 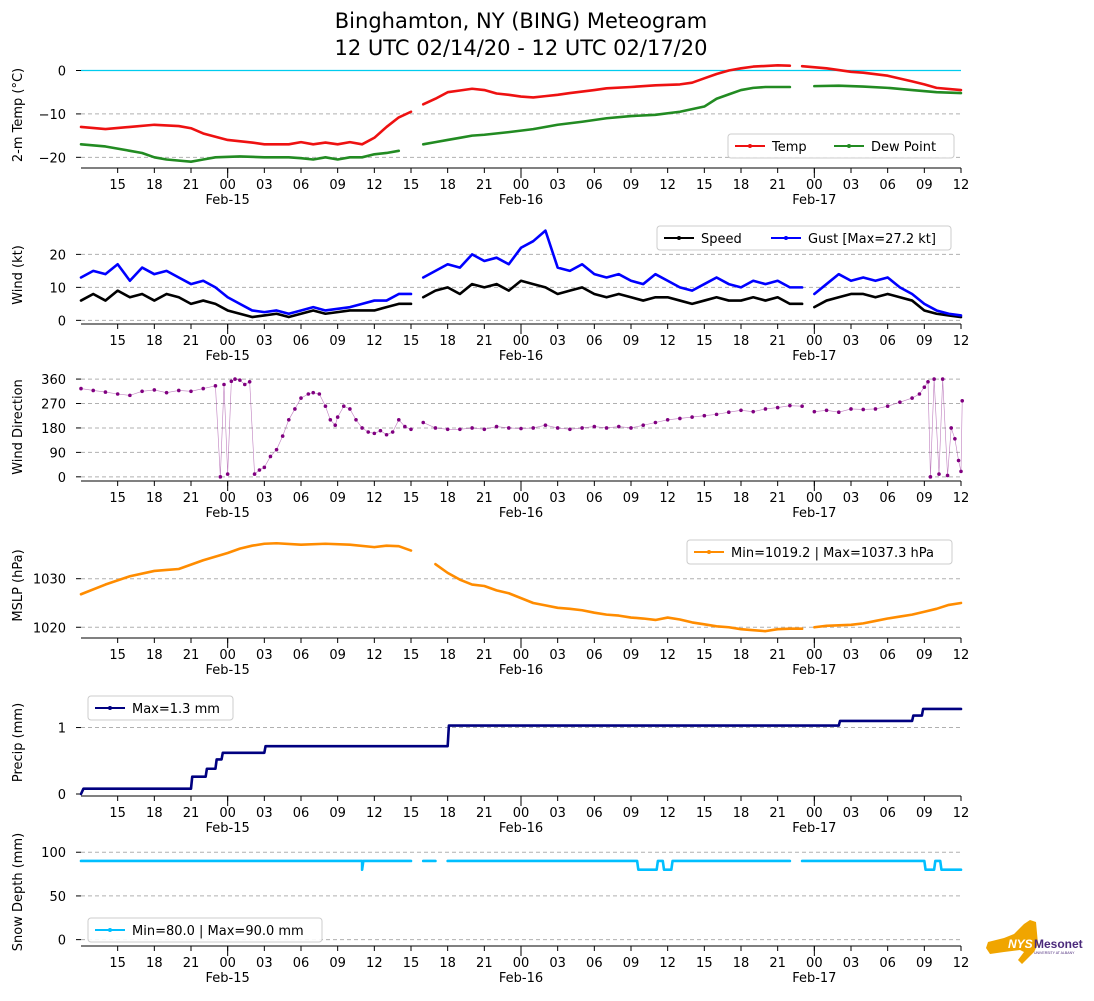 I want to click on logo-sub-text: UNIVERSITY AT ALBANY, so click(x=1054, y=953).